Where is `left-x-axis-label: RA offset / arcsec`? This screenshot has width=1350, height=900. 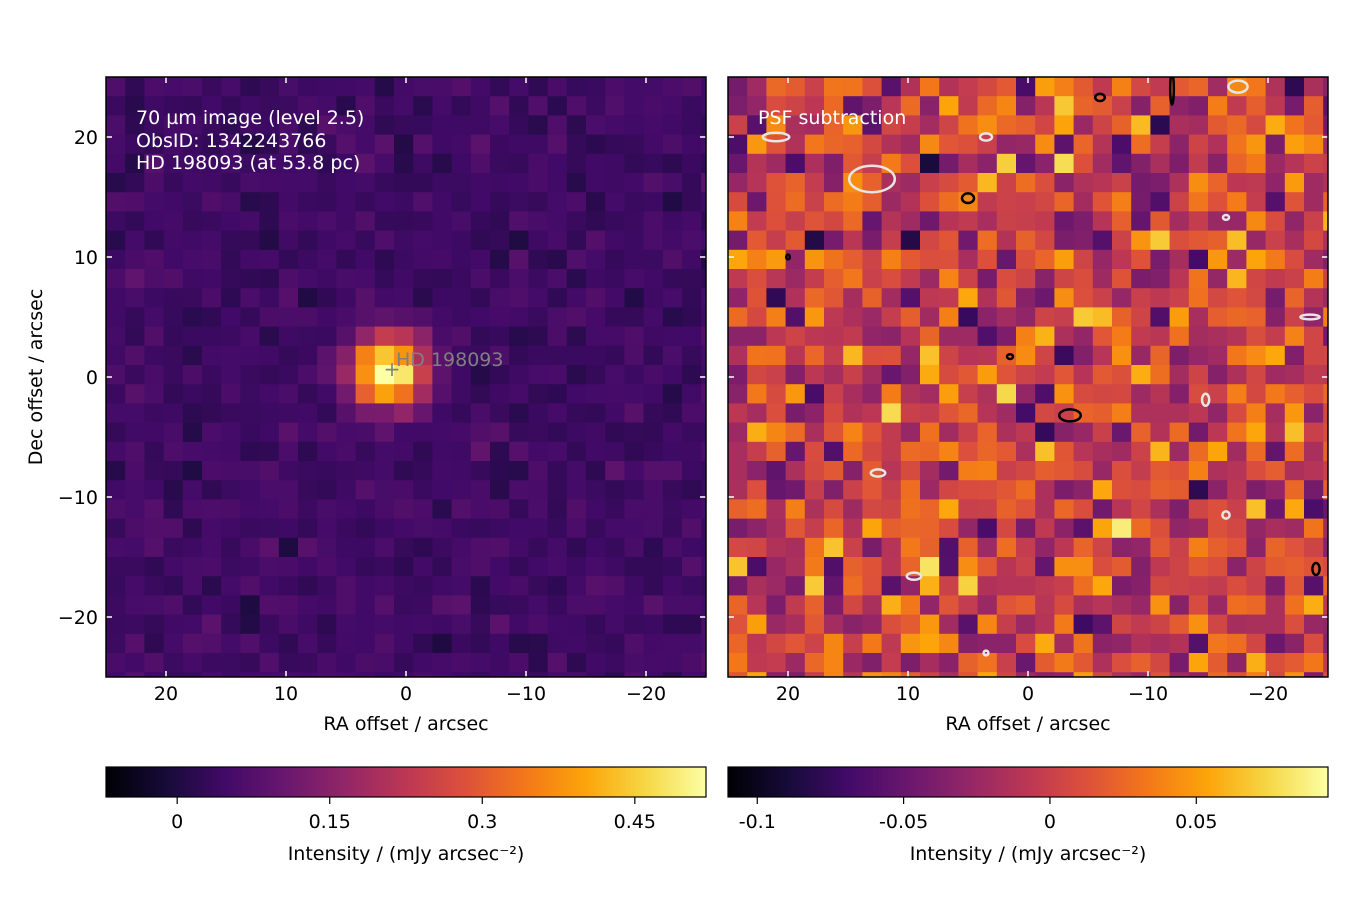 left-x-axis-label: RA offset / arcsec is located at coordinates (405, 724).